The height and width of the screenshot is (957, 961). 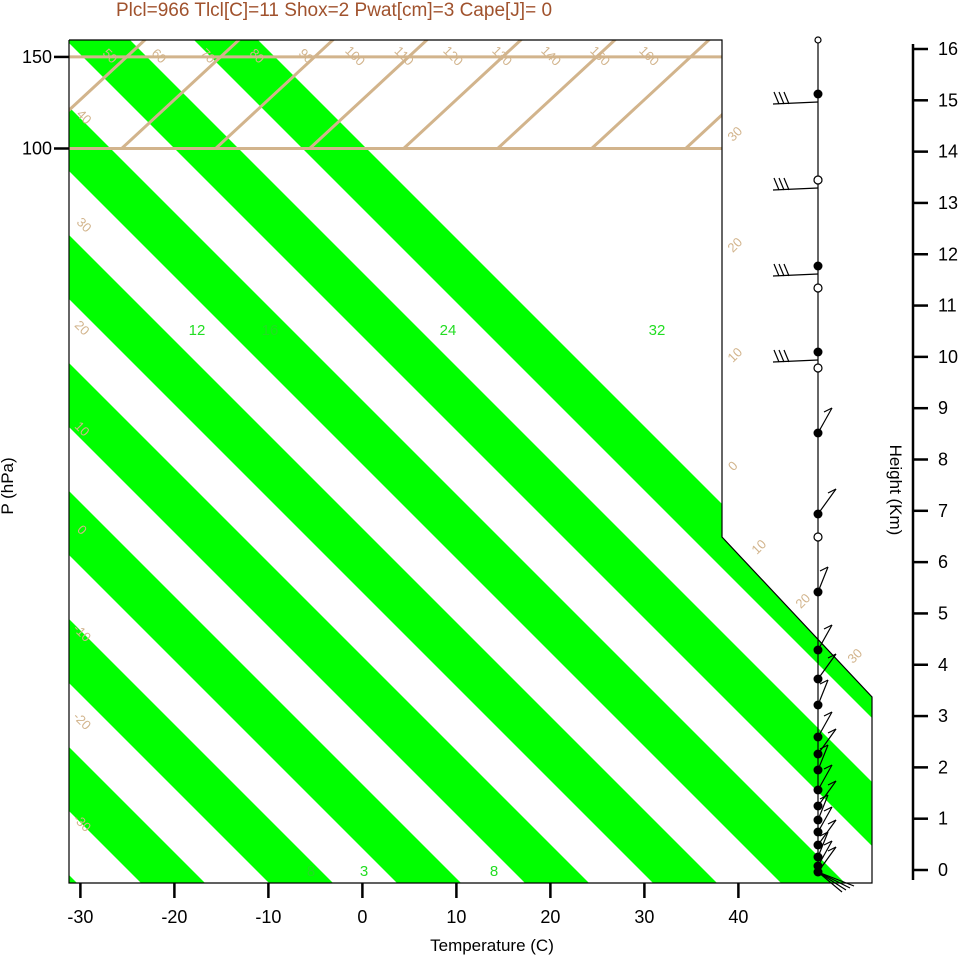 I want to click on height-tick-label: 3, so click(x=943, y=716).